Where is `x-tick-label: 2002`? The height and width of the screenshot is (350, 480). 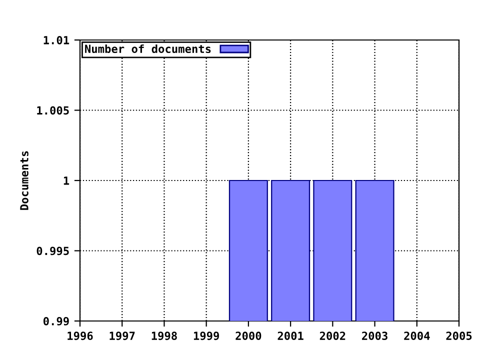 x-tick-label: 2002 is located at coordinates (333, 336).